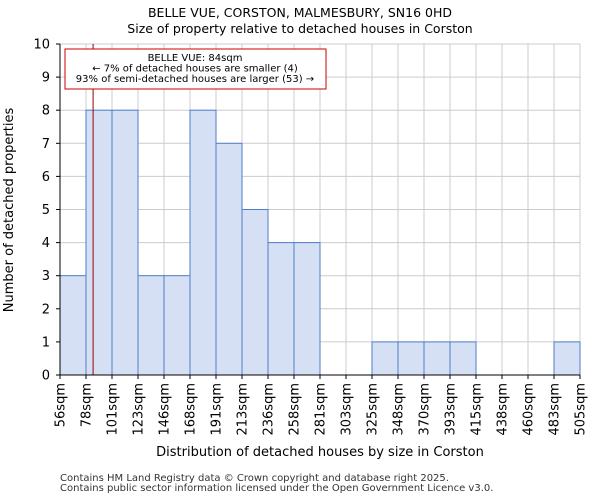 This screenshot has width=600, height=500. I want to click on y-tick-label: 2, so click(46, 309).